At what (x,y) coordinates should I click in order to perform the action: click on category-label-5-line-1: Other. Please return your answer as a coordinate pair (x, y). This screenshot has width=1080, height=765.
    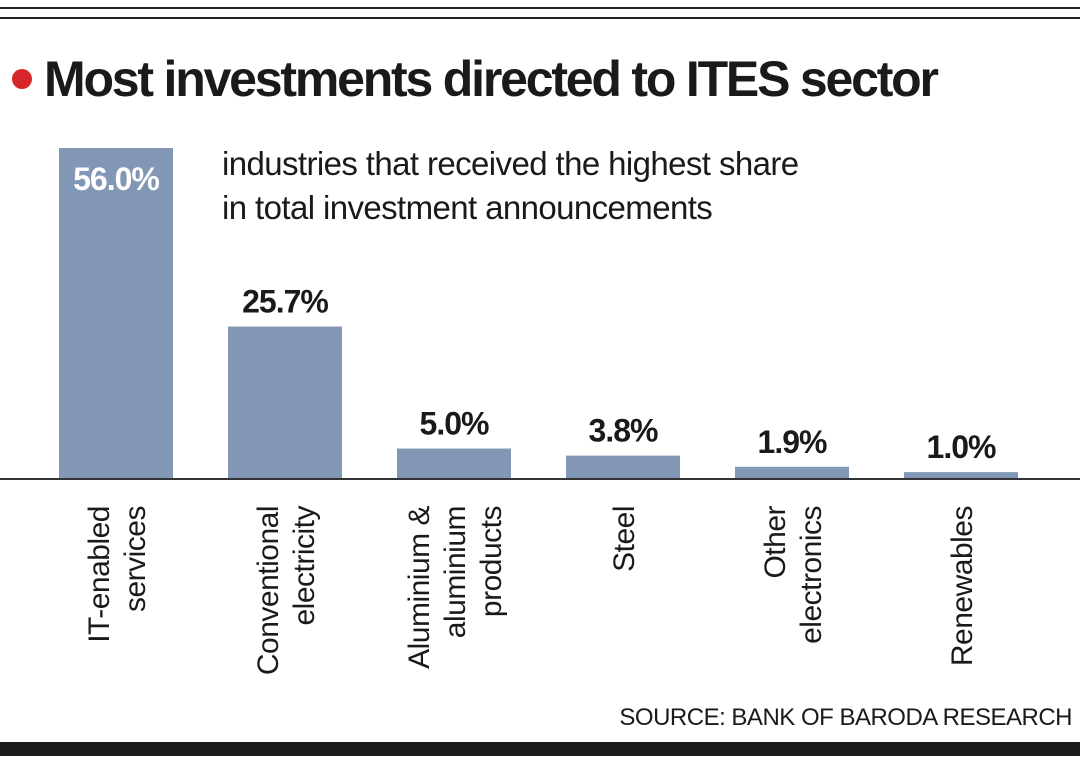
    Looking at the image, I should click on (775, 541).